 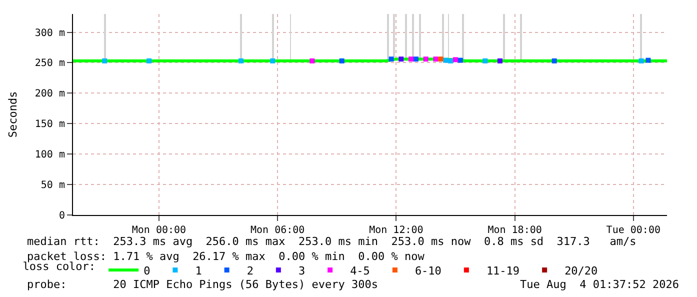 What do you see at coordinates (599, 284) in the screenshot?
I see `text: Tue Aug 4 01:37:52 2026` at bounding box center [599, 284].